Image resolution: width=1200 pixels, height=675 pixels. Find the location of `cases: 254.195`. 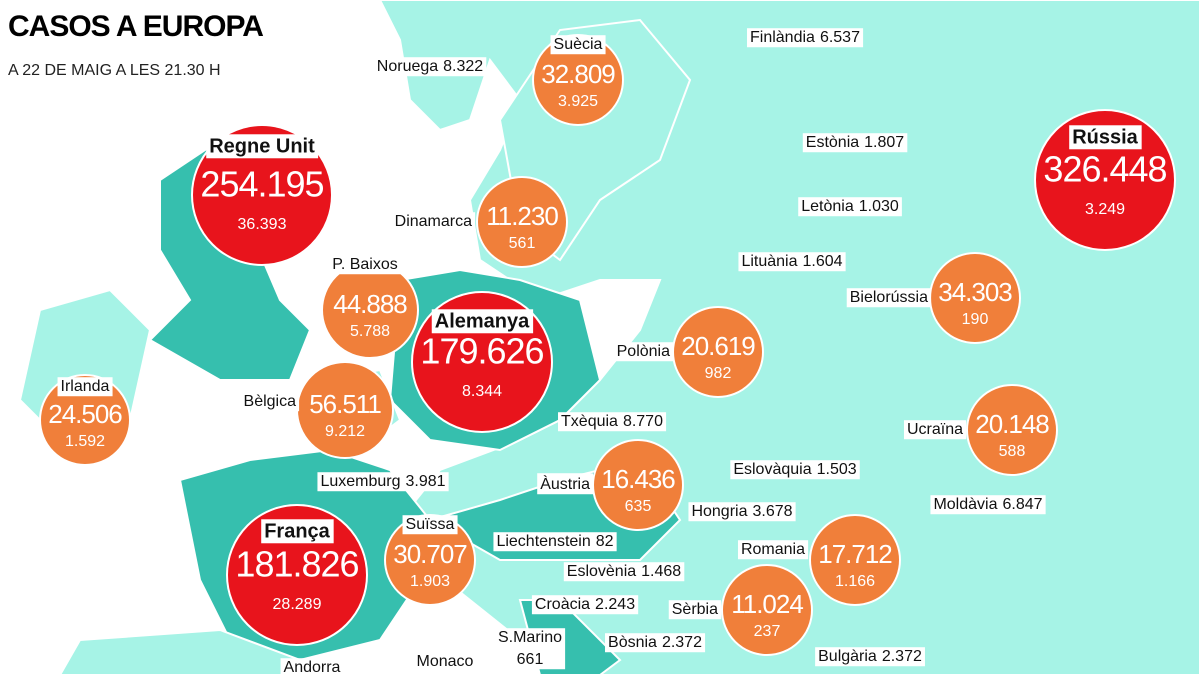

cases: 254.195 is located at coordinates (261, 184).